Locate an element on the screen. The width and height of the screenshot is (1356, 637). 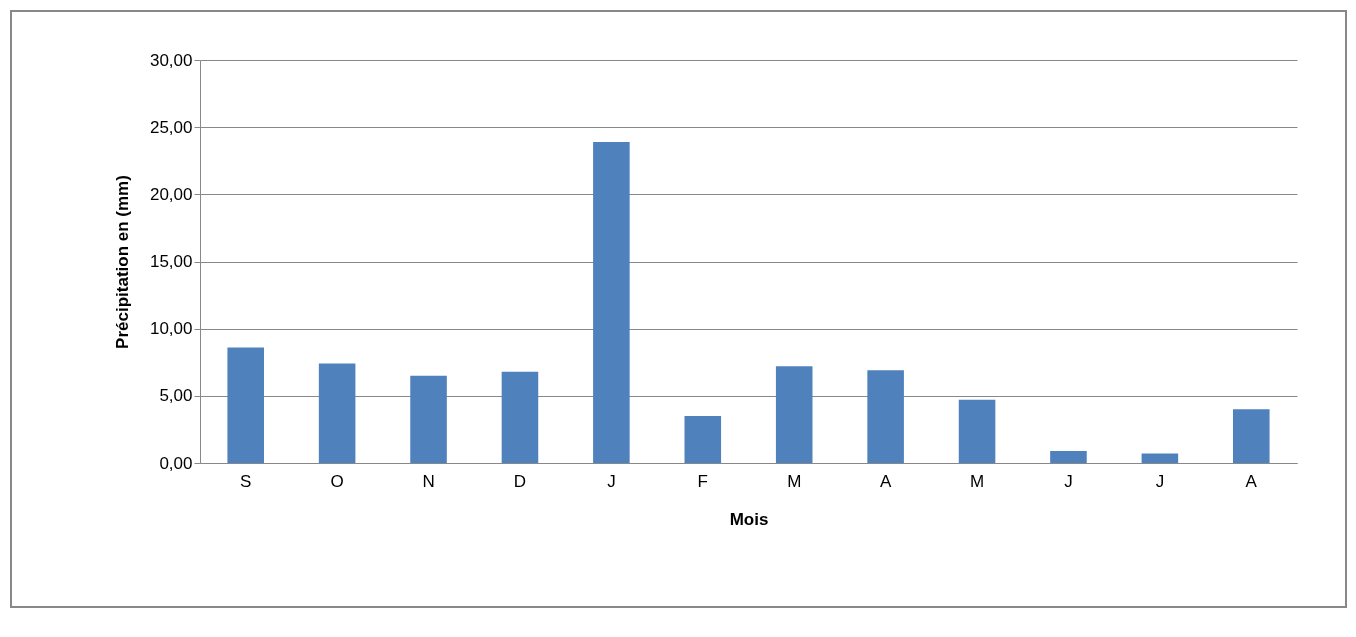
x-tick-label: N is located at coordinates (428, 481).